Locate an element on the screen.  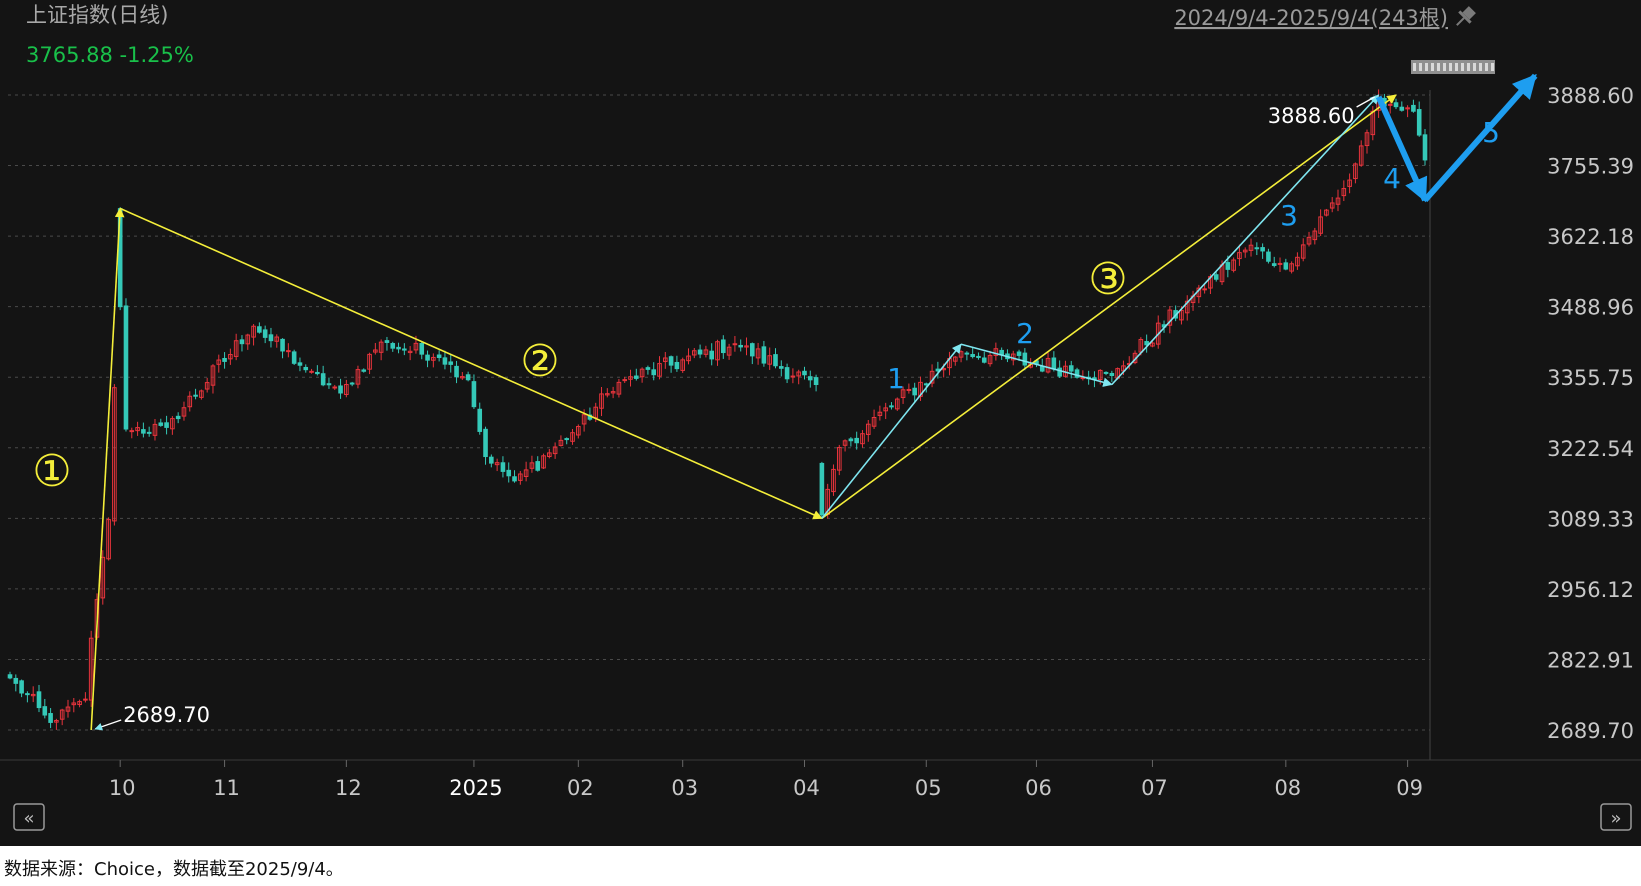
y-tick-label: 2689.70 is located at coordinates (1590, 731).